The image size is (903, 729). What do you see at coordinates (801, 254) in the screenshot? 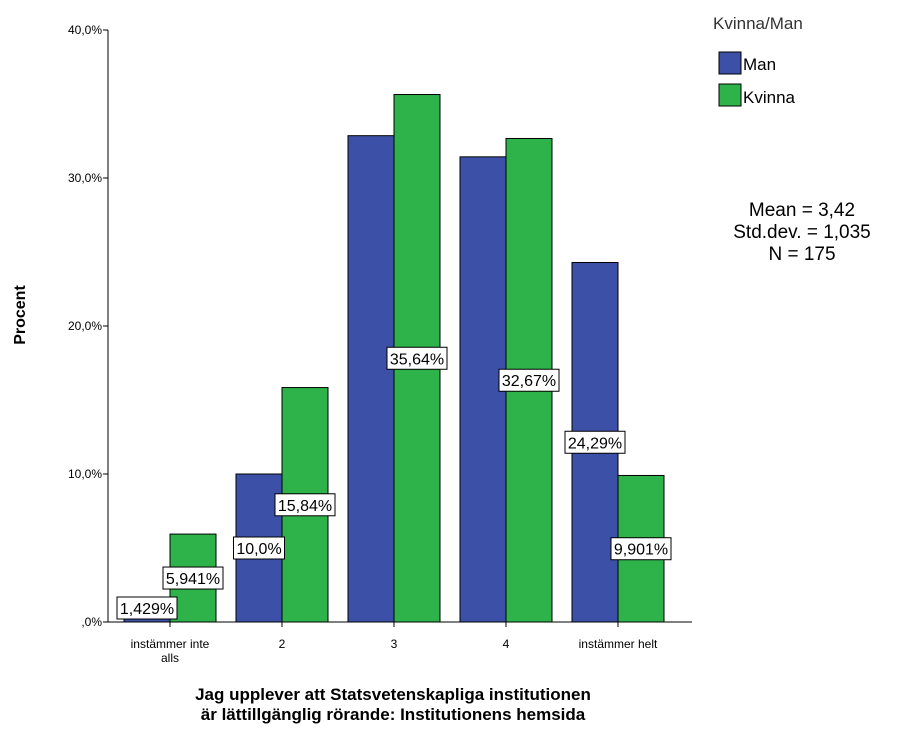
I see `stat-n: N = 175` at bounding box center [801, 254].